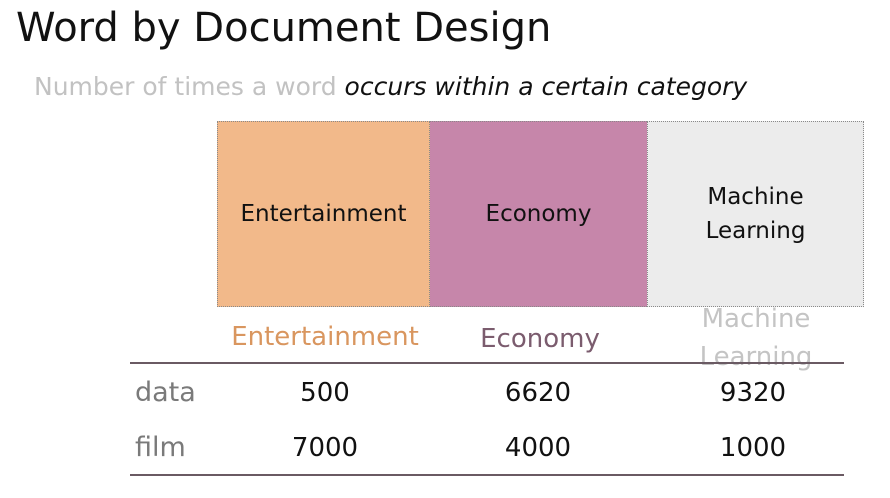  Describe the element at coordinates (189, 86) in the screenshot. I see `subtitle-muted: Number of times a word` at that location.